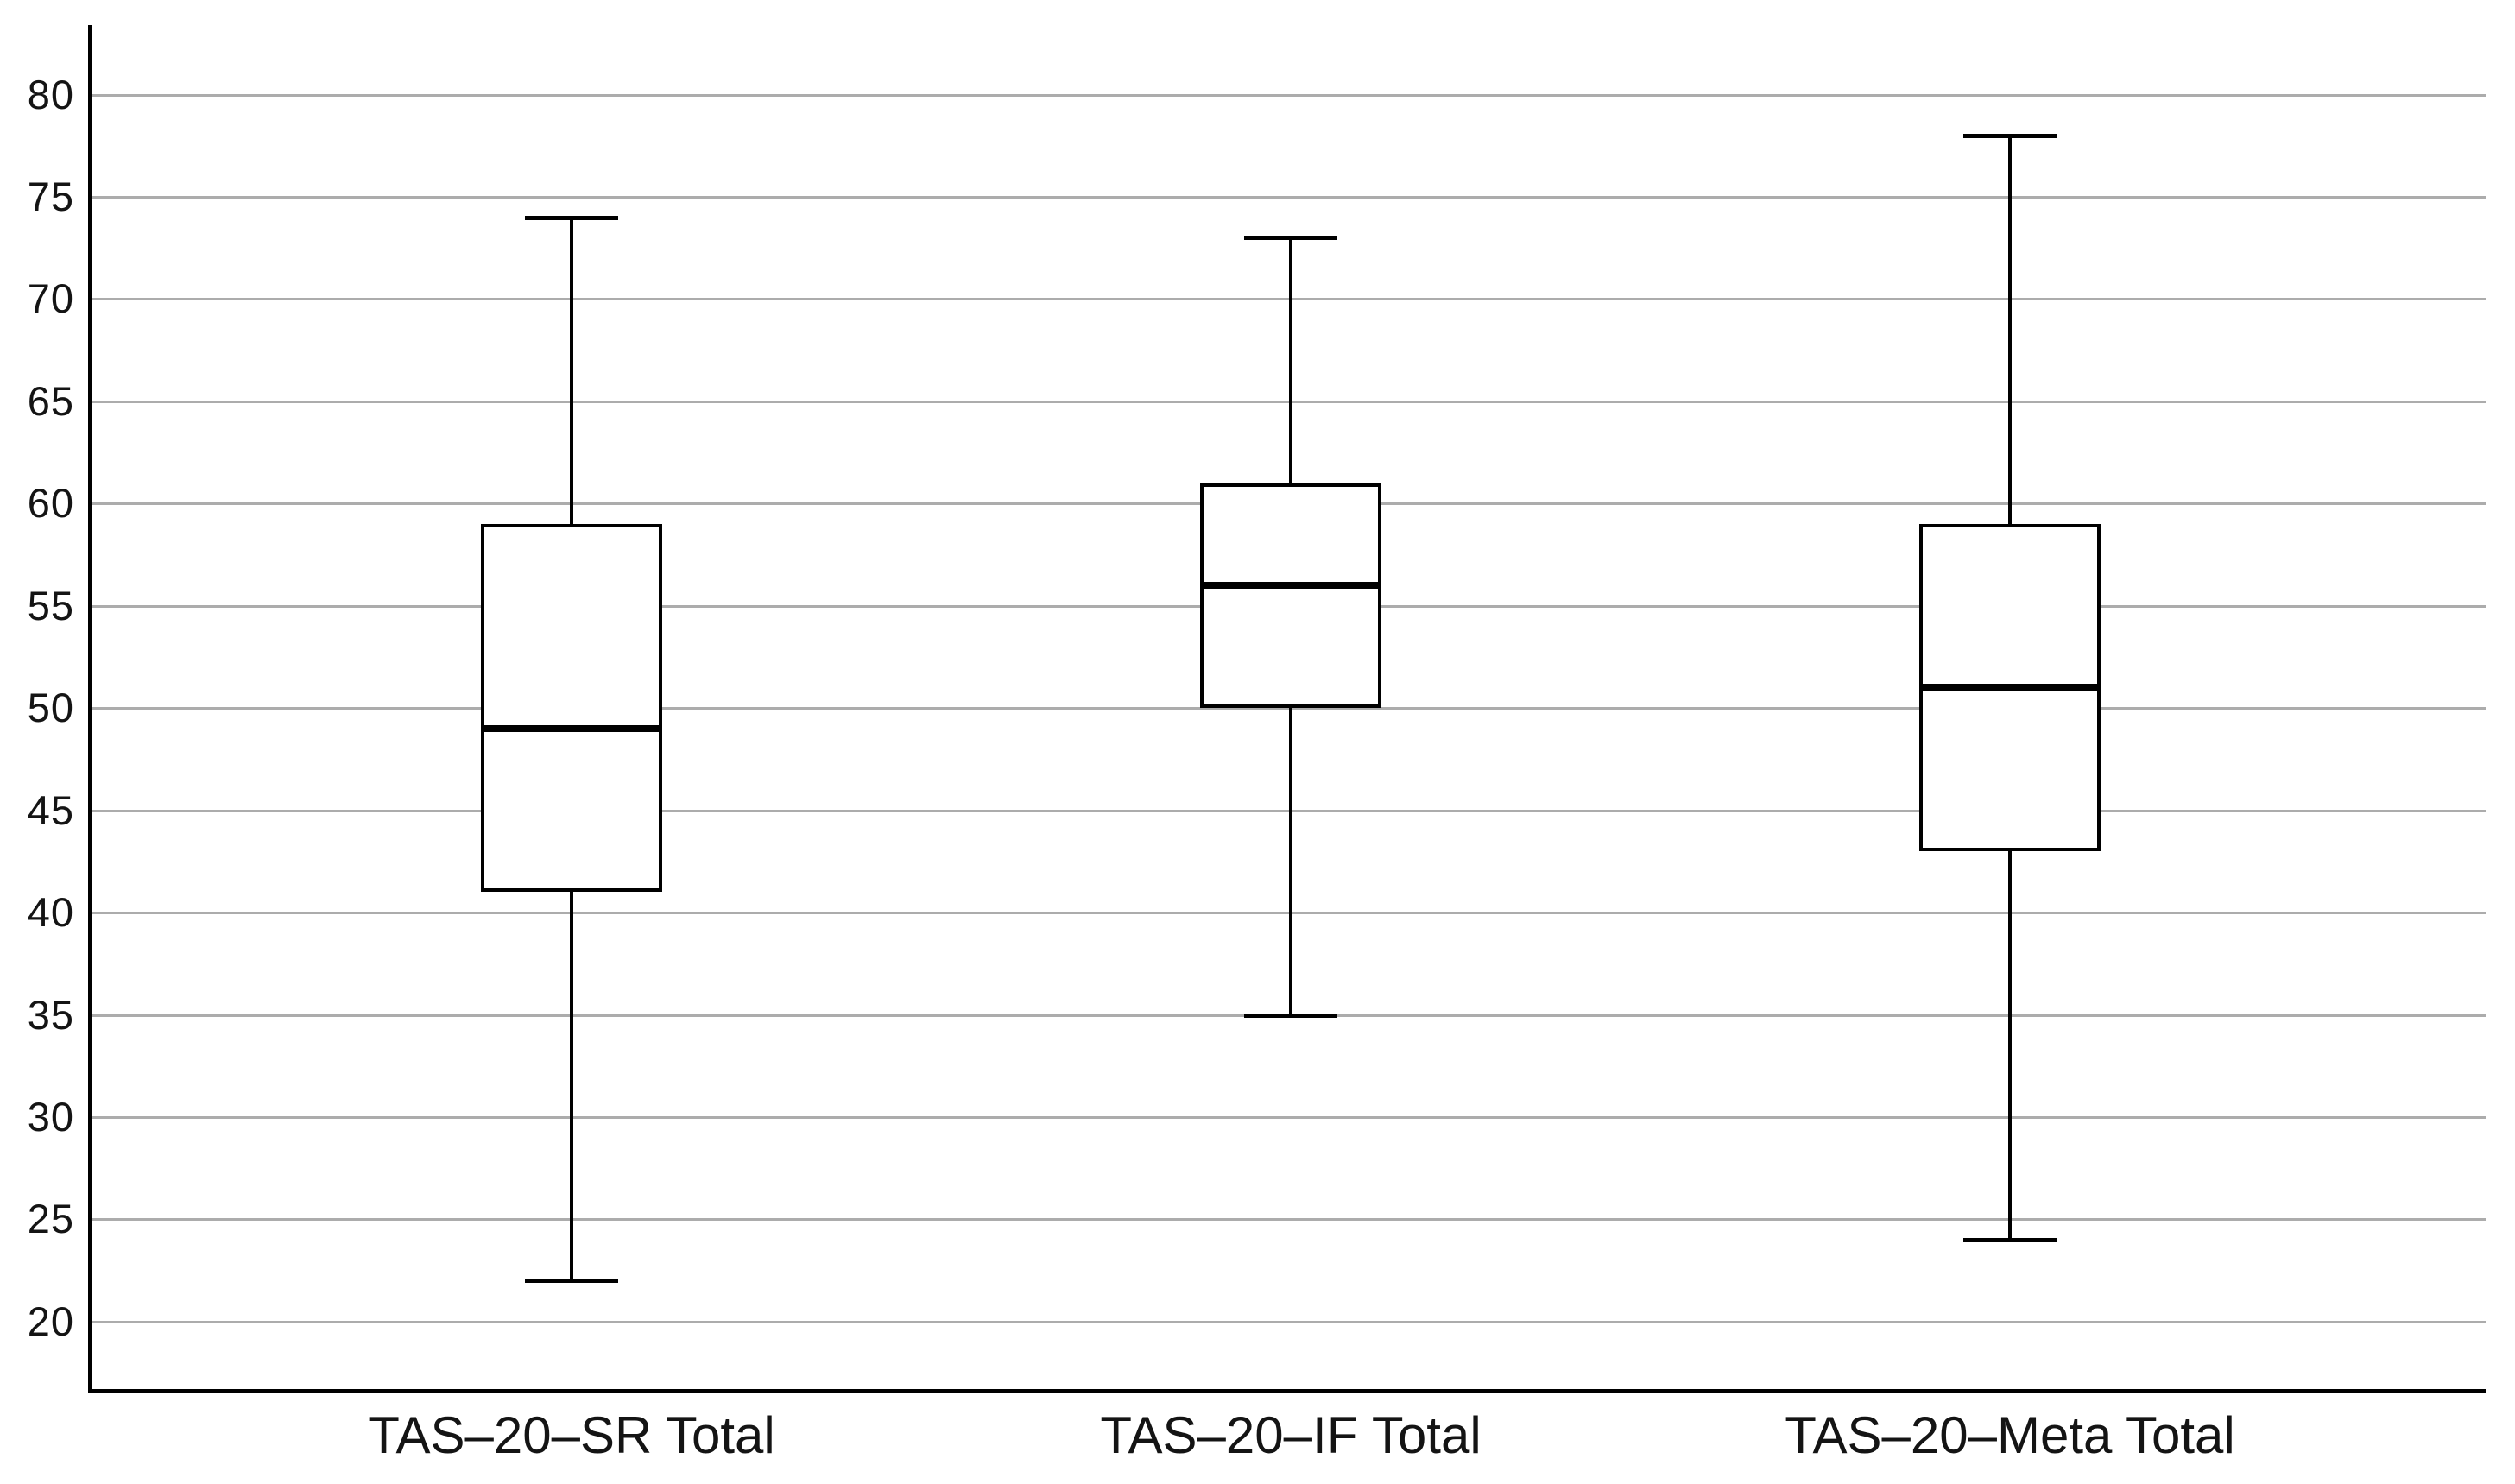  Describe the element at coordinates (50, 912) in the screenshot. I see `y-axis-tick-label: 40` at that location.